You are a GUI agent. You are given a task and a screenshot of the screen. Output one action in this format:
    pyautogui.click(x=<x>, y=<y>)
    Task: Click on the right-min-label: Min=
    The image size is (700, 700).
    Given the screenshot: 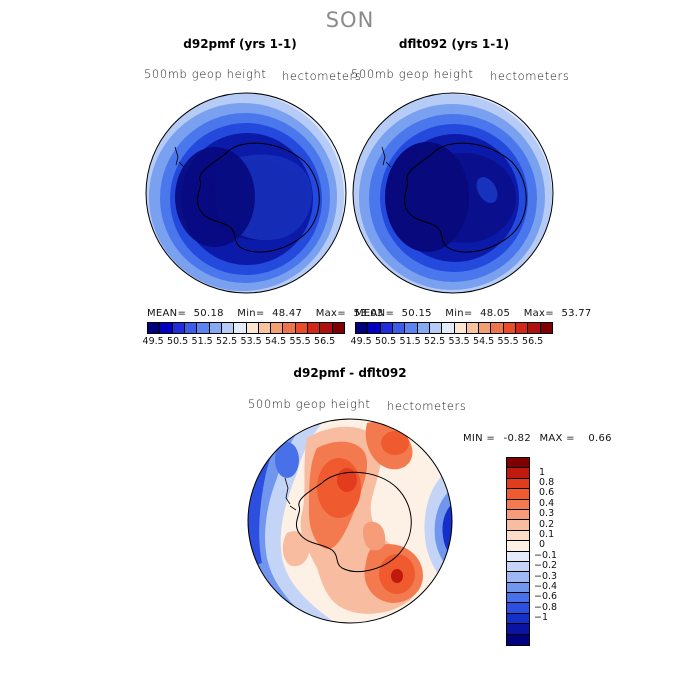 What is the action you would take?
    pyautogui.click(x=459, y=313)
    